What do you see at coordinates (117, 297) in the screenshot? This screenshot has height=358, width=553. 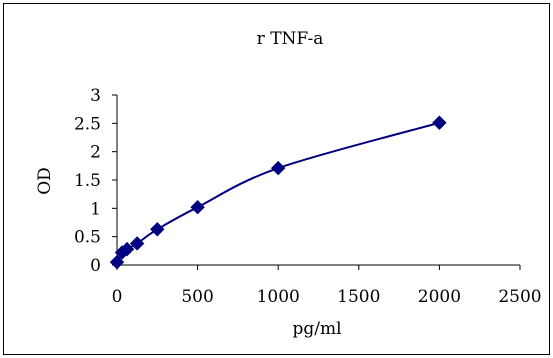 I see `x-tick-label: 0` at bounding box center [117, 297].